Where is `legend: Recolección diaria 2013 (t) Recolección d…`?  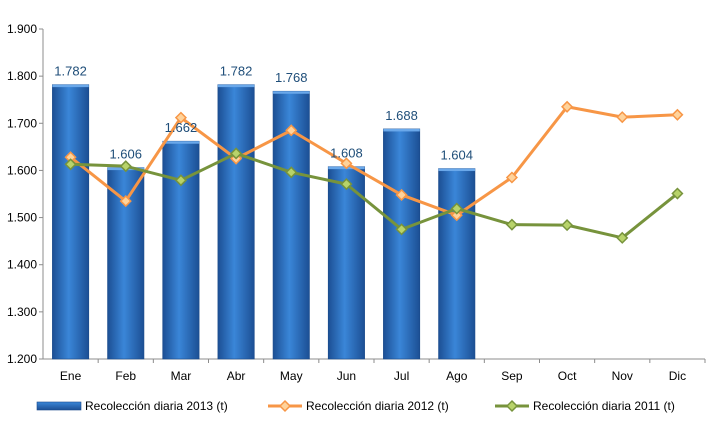 legend: Recolección diaria 2013 (t) Recolección d… is located at coordinates (355, 406).